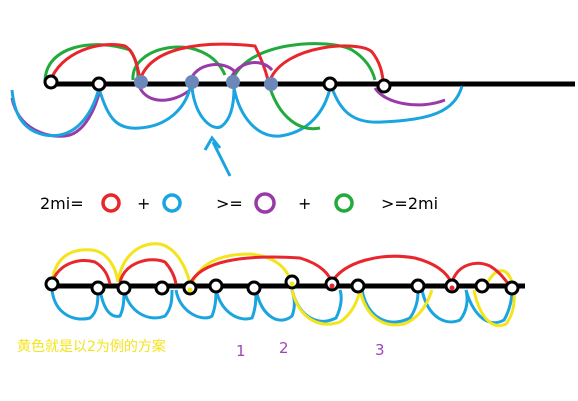 This screenshot has width=578, height=401. I want to click on label-number-3: 3, so click(380, 350).